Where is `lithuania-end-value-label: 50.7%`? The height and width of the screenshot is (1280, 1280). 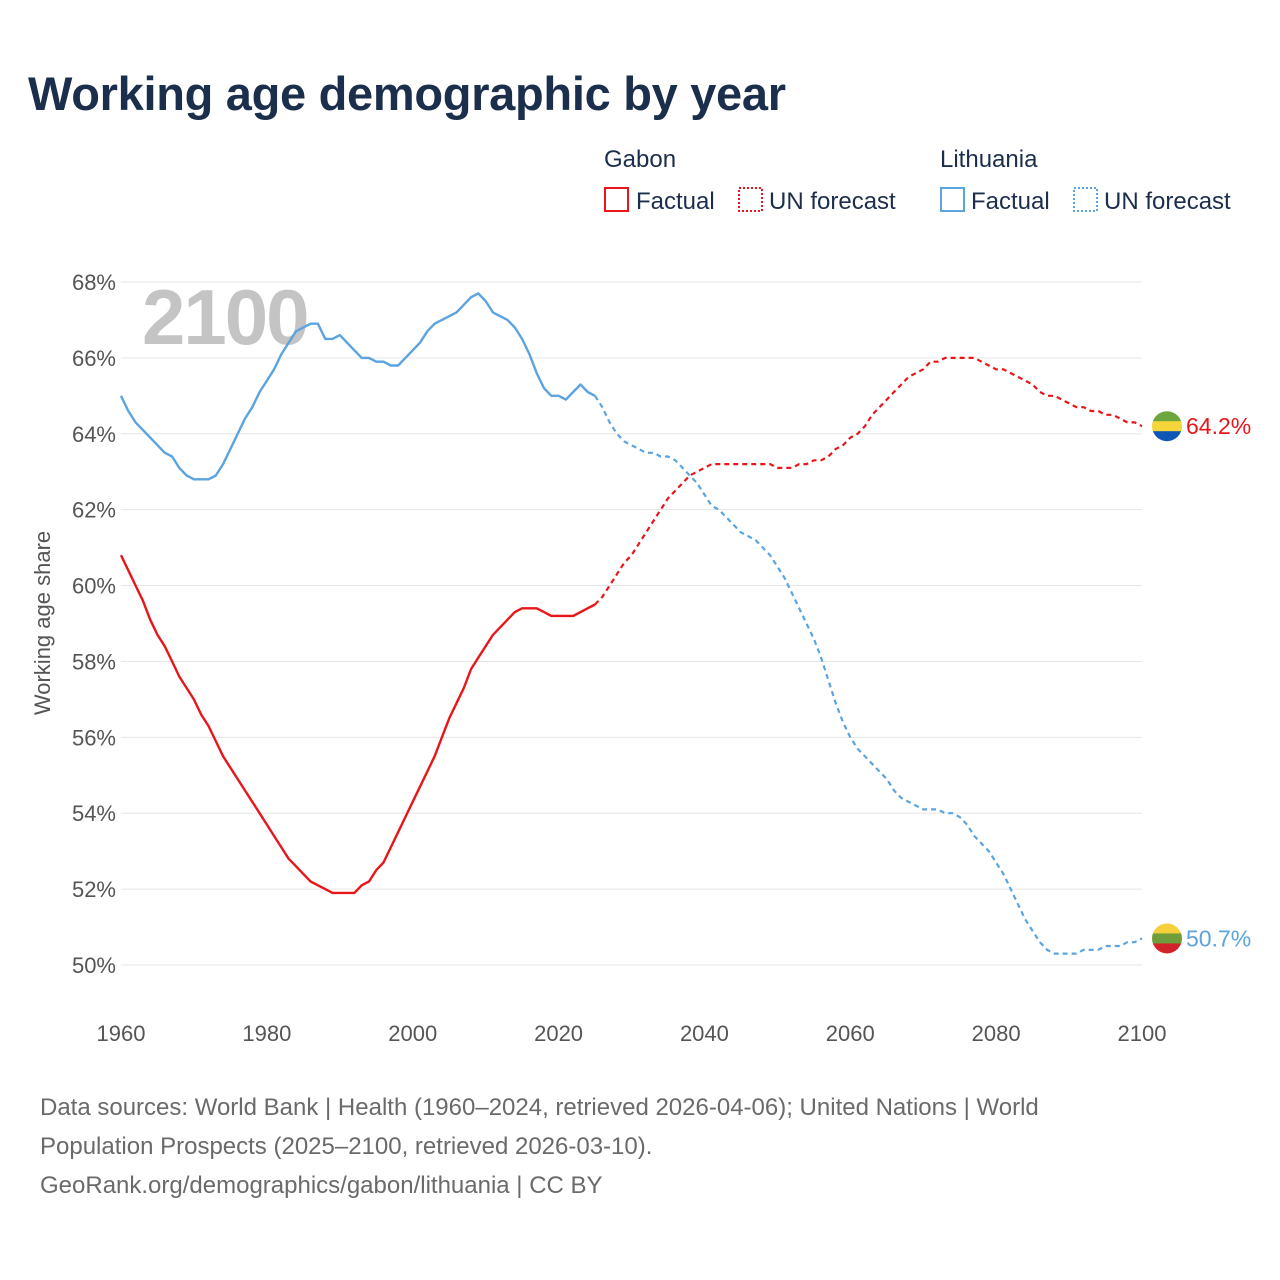 lithuania-end-value-label: 50.7% is located at coordinates (1218, 938).